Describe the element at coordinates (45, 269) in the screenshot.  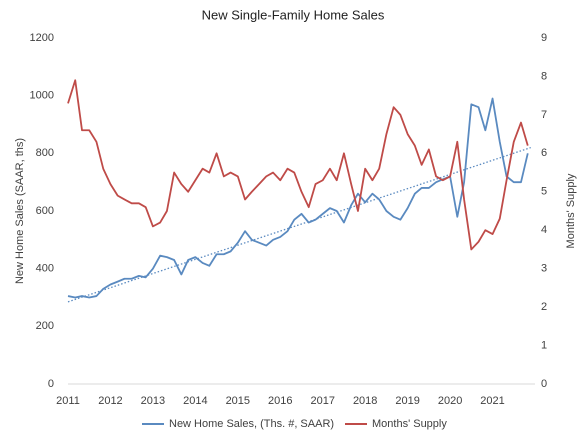
I see `y-tick-label: 400` at that location.